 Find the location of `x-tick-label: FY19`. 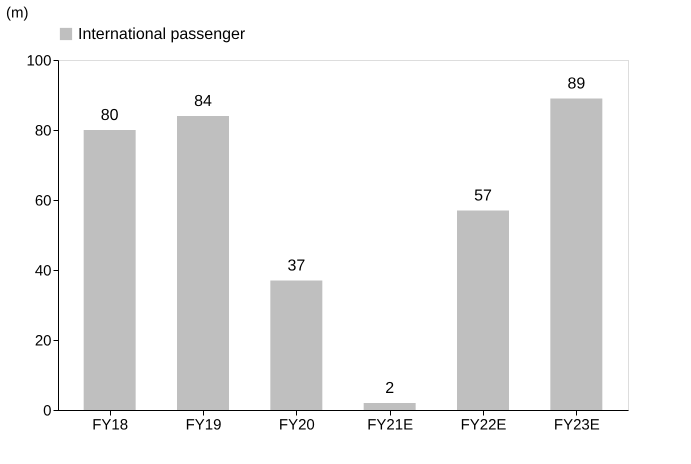

x-tick-label: FY19 is located at coordinates (204, 425).